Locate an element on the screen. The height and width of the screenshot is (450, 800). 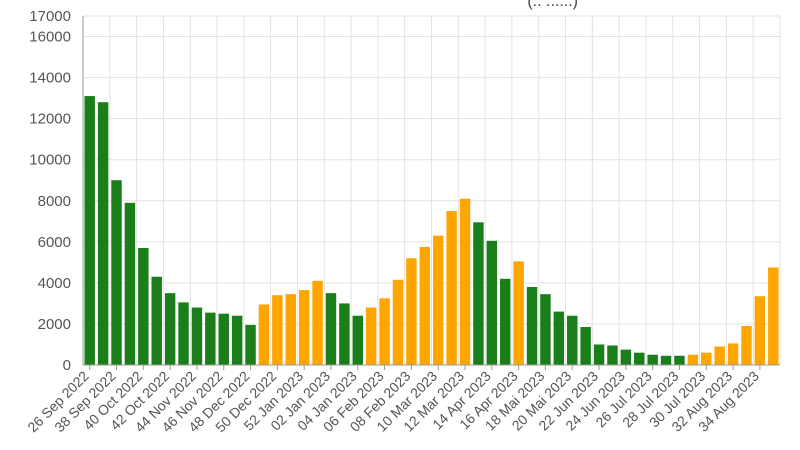
y-tick-label: 16000 is located at coordinates (50, 37).